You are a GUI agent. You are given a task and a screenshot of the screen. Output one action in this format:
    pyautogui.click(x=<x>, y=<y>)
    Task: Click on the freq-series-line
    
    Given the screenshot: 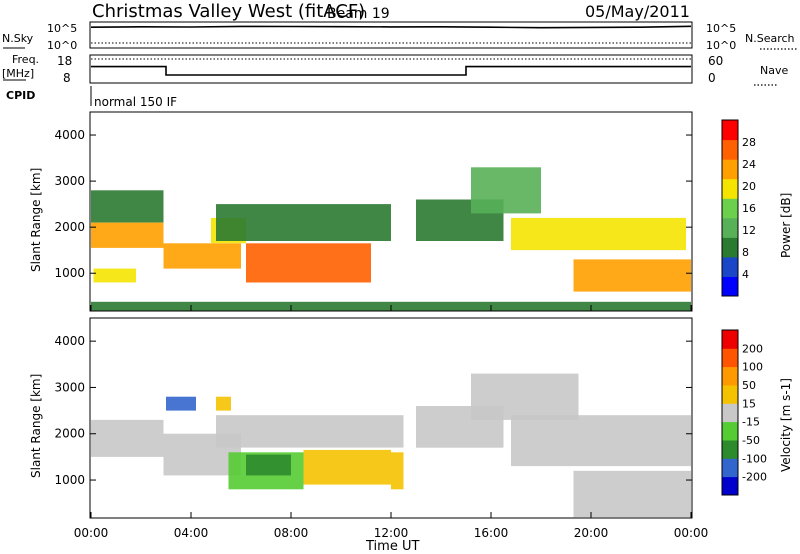 What is the action you would take?
    pyautogui.click(x=391, y=70)
    